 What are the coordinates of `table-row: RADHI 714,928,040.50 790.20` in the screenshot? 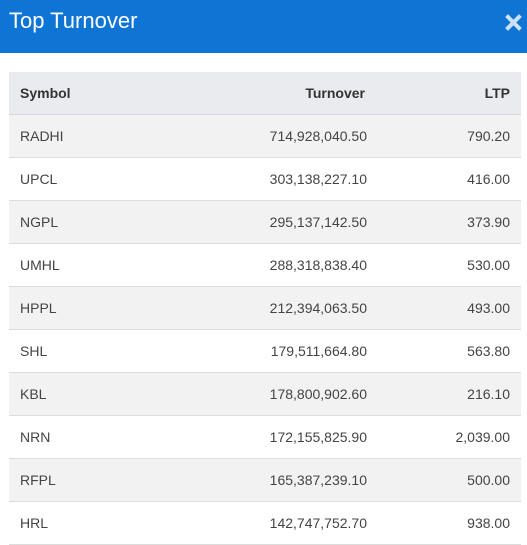 It's located at (265, 136).